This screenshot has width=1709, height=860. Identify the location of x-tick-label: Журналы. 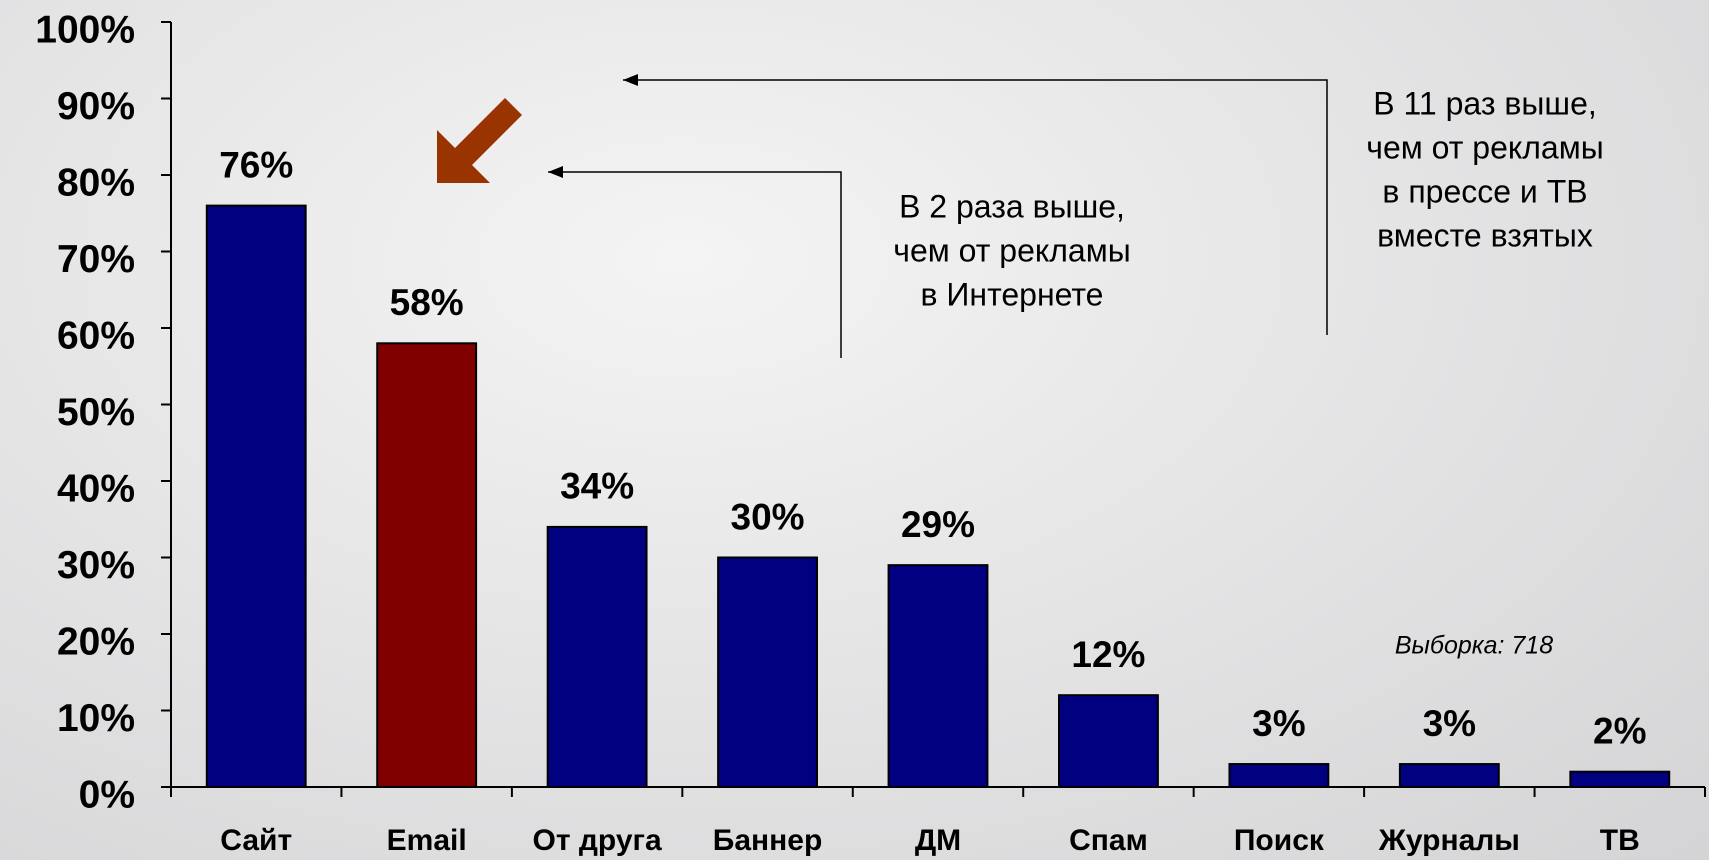
(1449, 840).